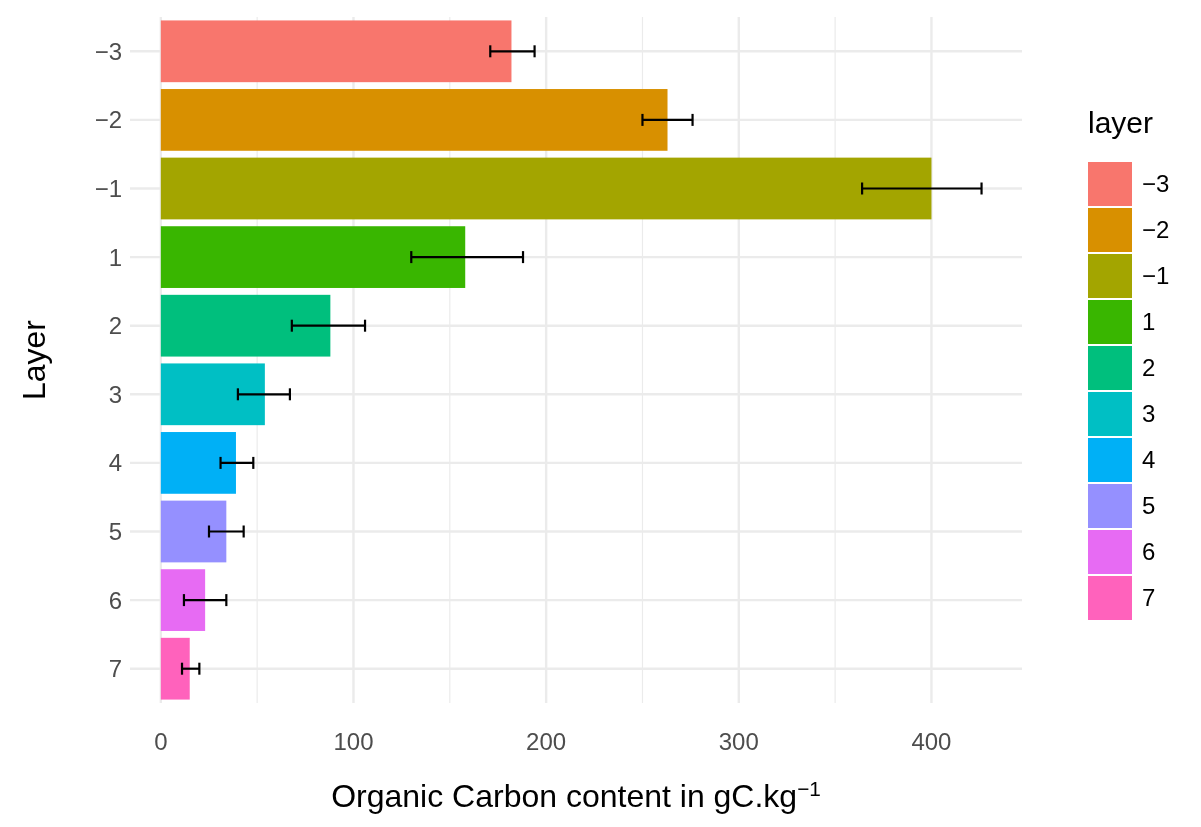 The image size is (1201, 827). What do you see at coordinates (115, 257) in the screenshot?
I see `y-tick-label: 1` at bounding box center [115, 257].